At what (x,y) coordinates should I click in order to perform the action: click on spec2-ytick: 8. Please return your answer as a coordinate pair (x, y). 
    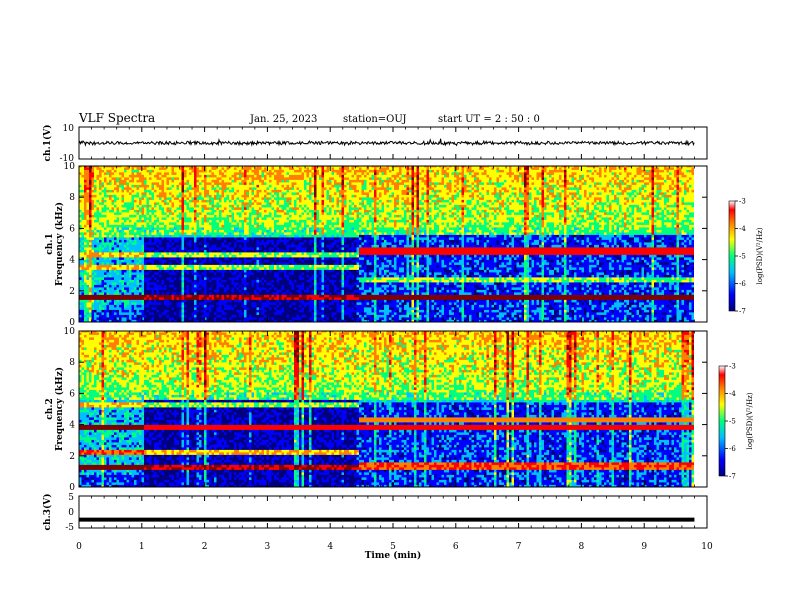
    Looking at the image, I should click on (72, 363).